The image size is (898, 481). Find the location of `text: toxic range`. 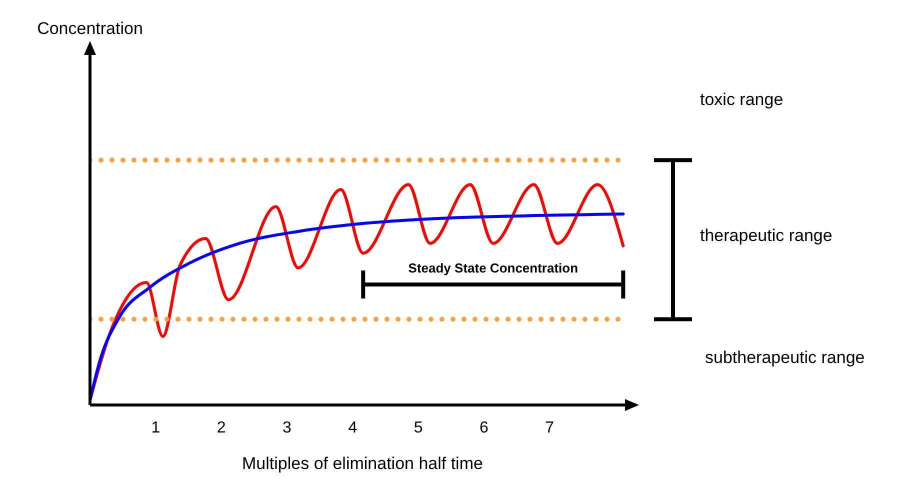

text: toxic range is located at coordinates (742, 99).